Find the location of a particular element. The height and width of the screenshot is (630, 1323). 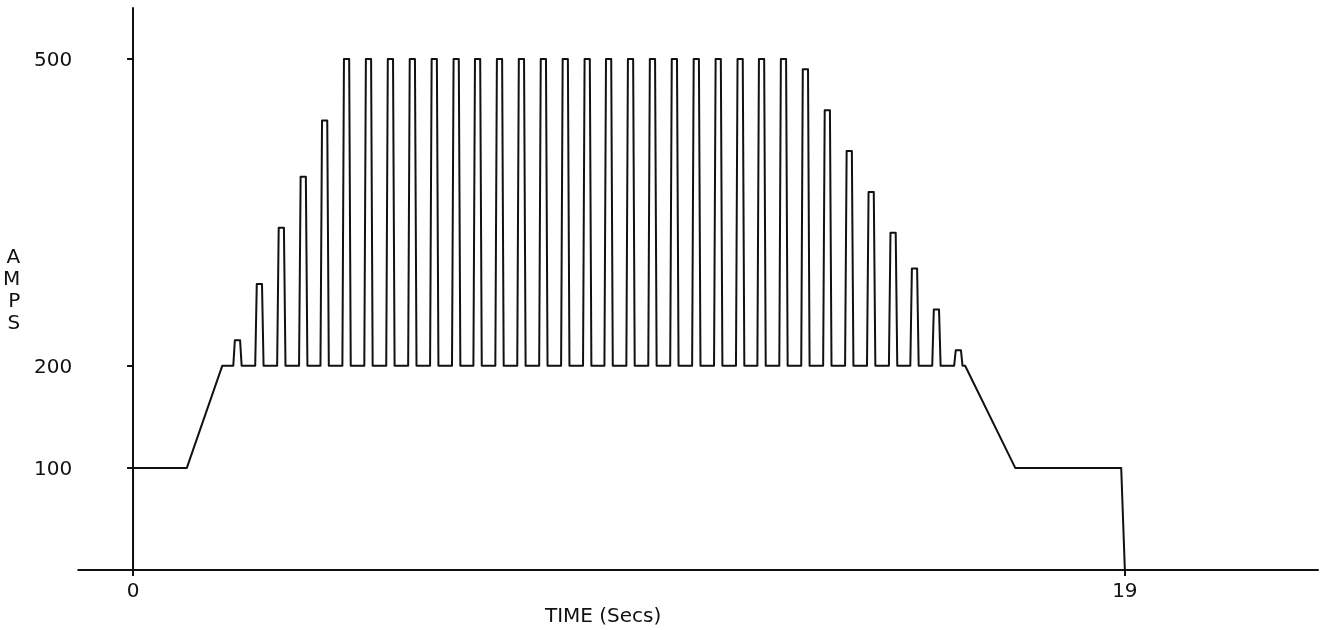

y-tick-label: 500 is located at coordinates (53, 59).